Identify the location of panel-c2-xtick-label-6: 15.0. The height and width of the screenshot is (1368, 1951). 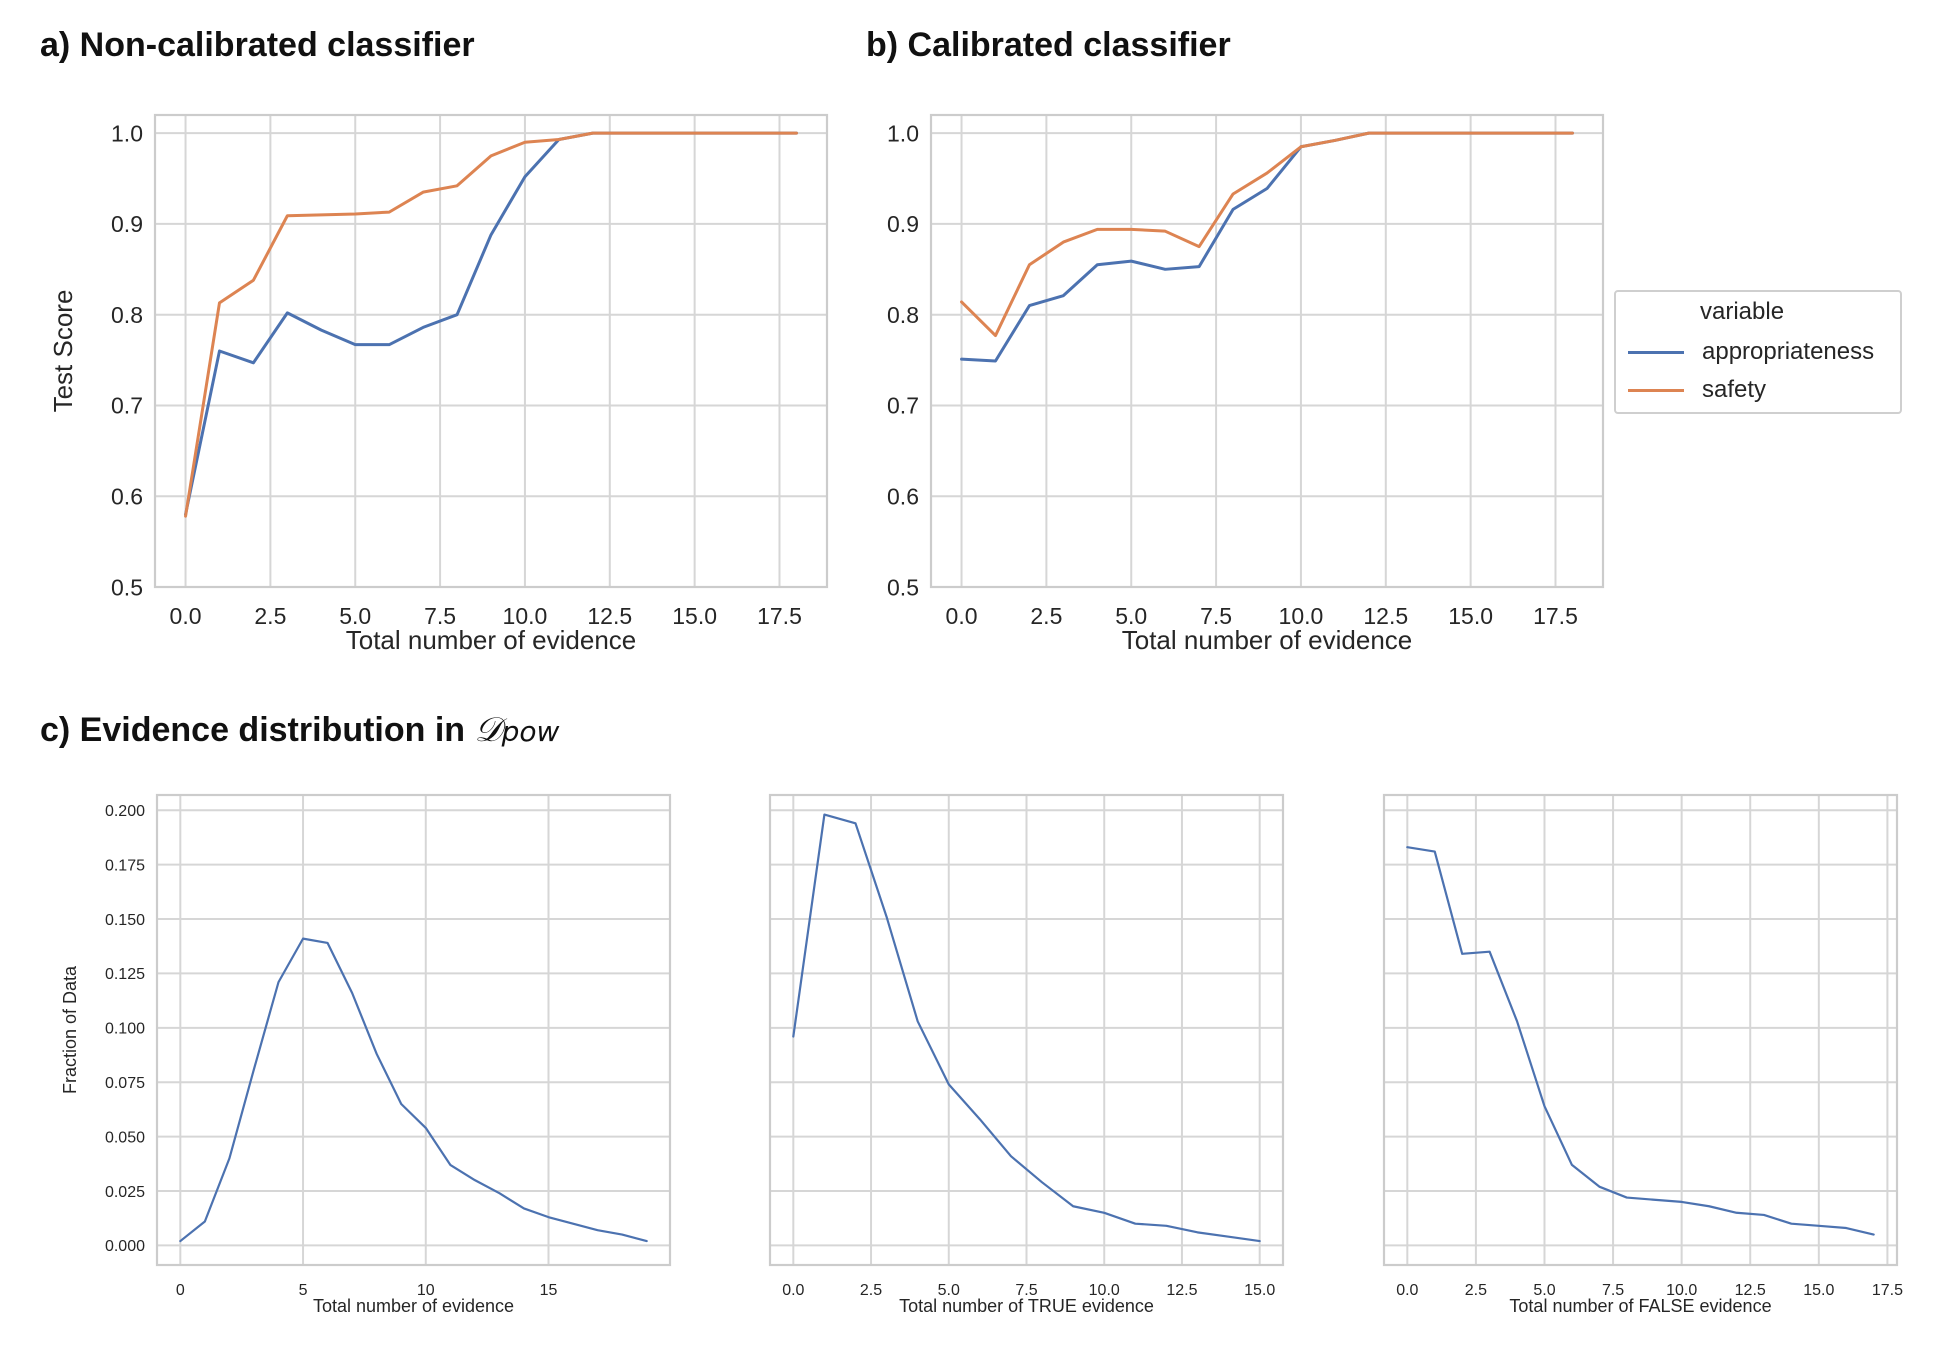
(1259, 1290).